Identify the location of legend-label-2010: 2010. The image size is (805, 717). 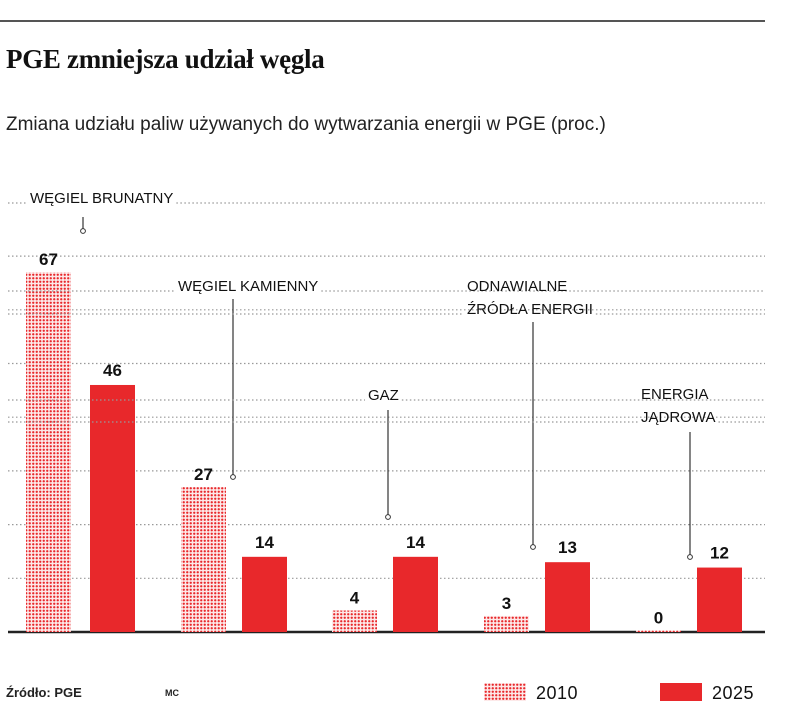
(557, 693).